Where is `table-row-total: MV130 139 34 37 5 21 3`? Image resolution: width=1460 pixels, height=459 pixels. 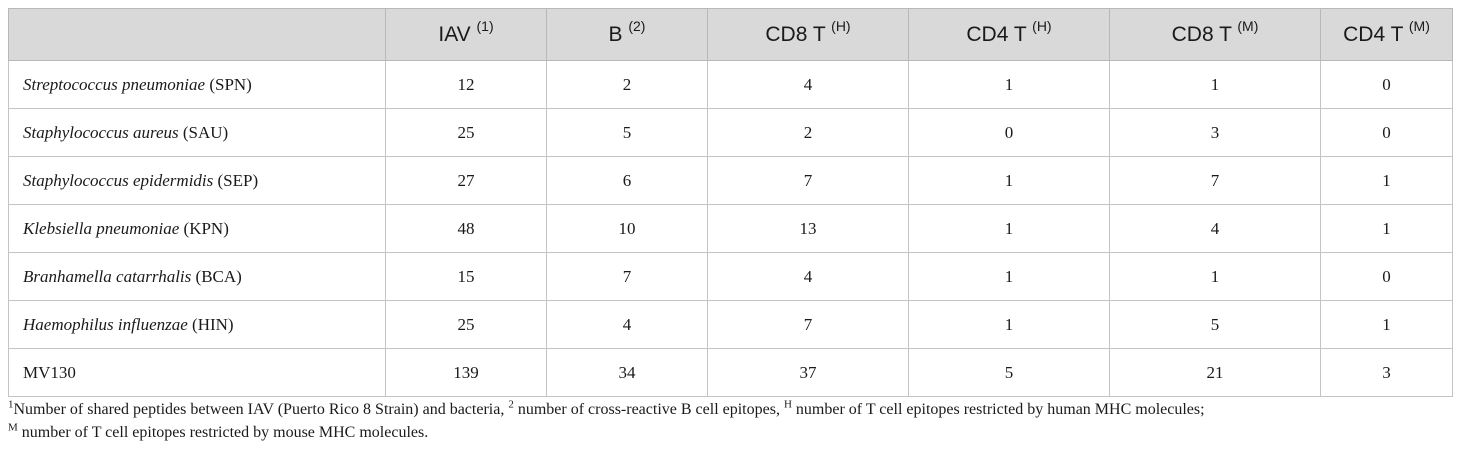
table-row-total: MV130 139 34 37 5 21 3 is located at coordinates (730, 372).